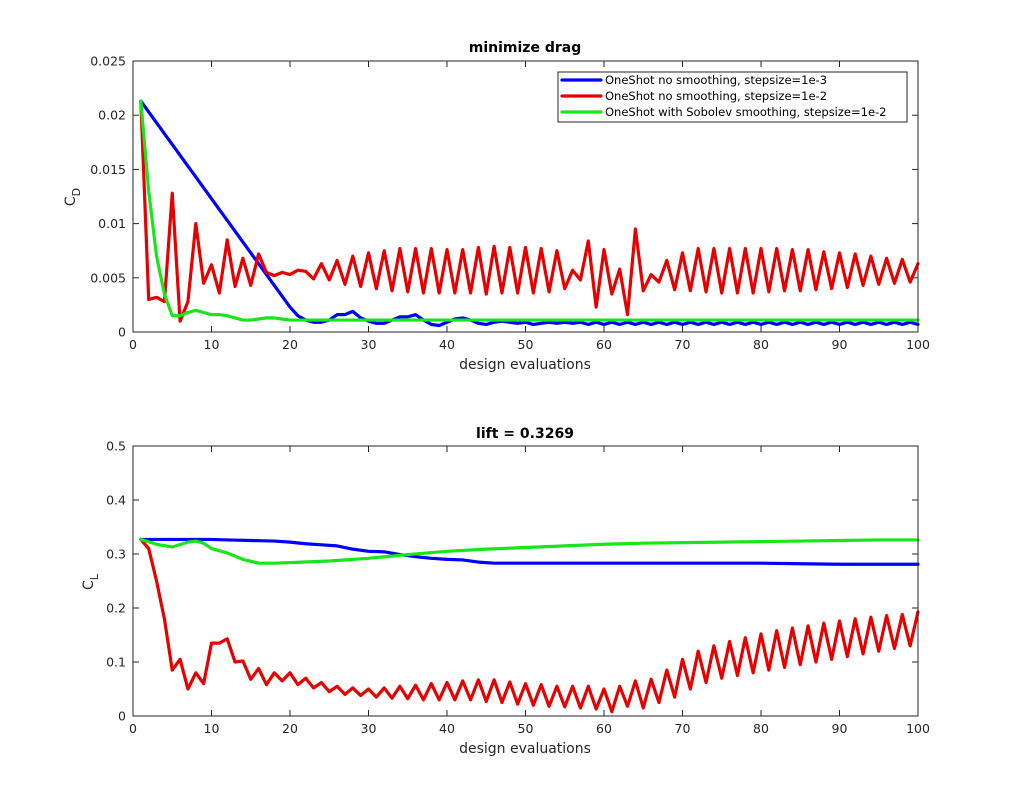 The width and height of the screenshot is (1014, 805). I want to click on lift-plot-title: lift = 0.3269, so click(525, 434).